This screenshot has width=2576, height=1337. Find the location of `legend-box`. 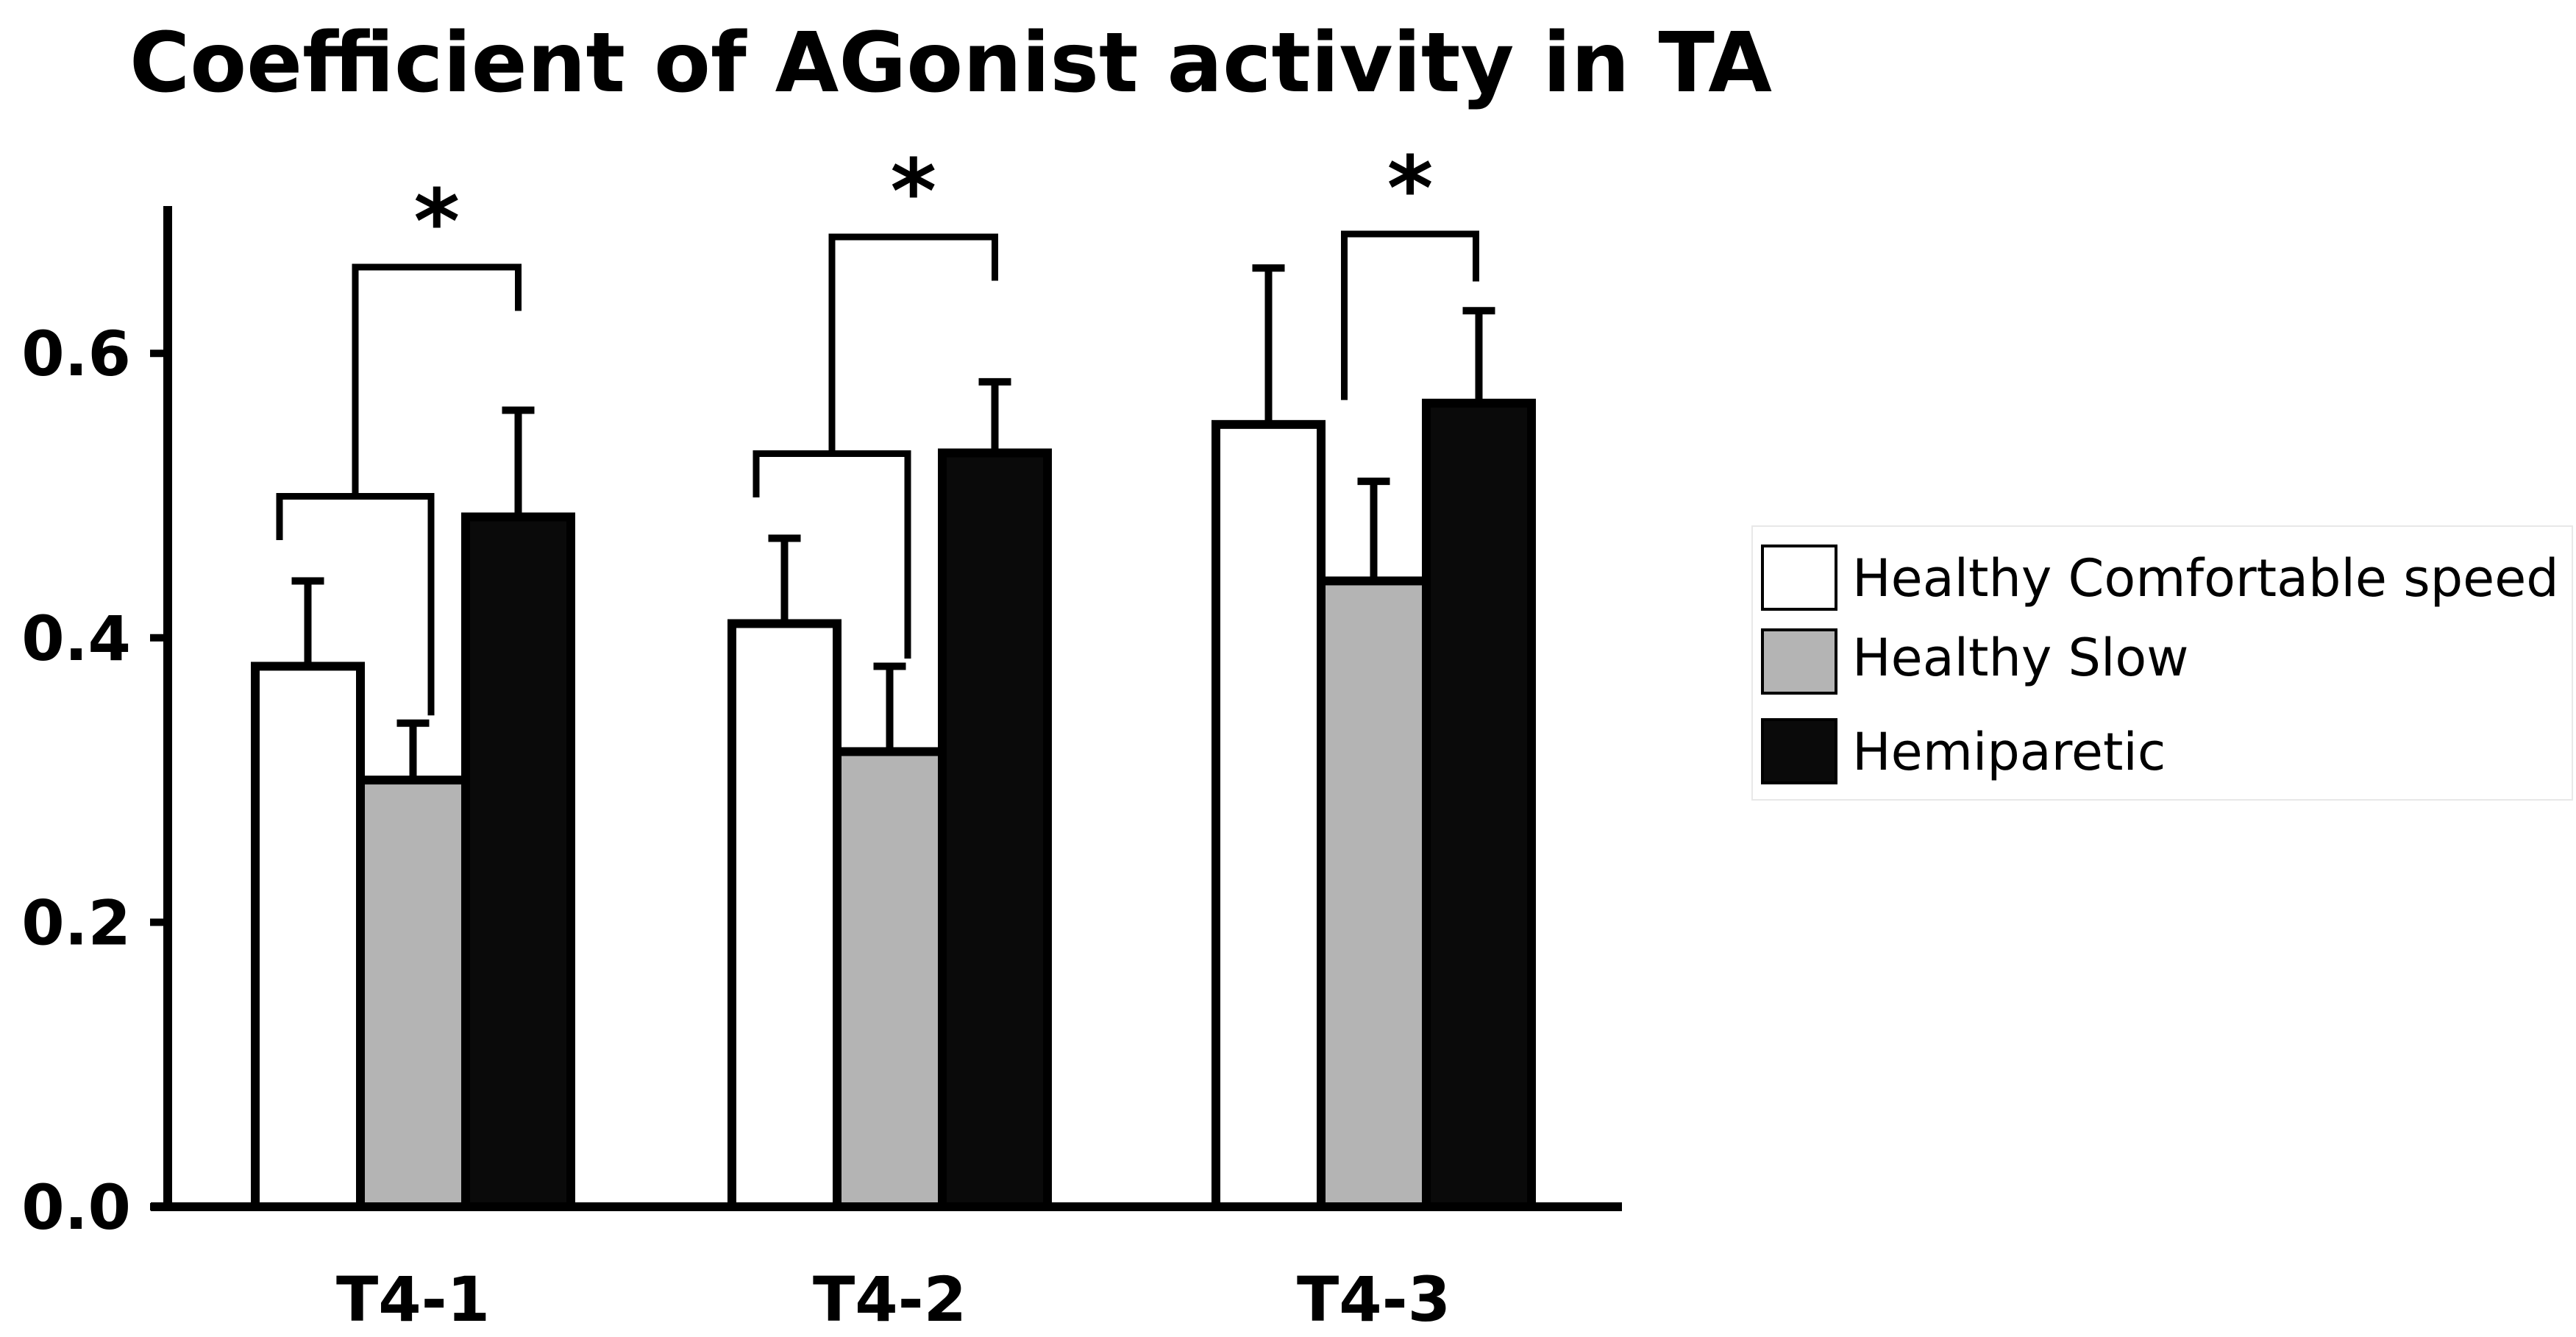

legend-box is located at coordinates (2162, 663).